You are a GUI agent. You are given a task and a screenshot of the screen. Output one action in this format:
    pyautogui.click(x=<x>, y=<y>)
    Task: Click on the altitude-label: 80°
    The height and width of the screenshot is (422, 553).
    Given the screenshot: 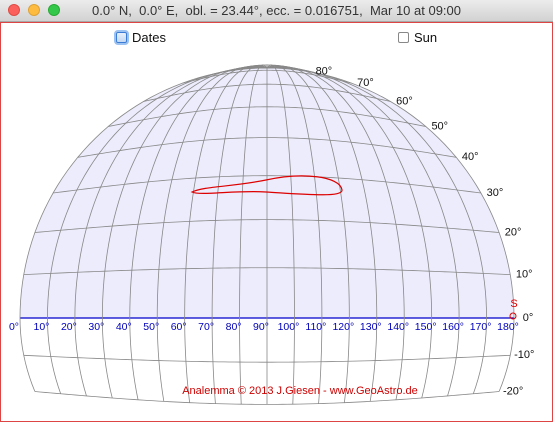 What is the action you would take?
    pyautogui.click(x=324, y=72)
    